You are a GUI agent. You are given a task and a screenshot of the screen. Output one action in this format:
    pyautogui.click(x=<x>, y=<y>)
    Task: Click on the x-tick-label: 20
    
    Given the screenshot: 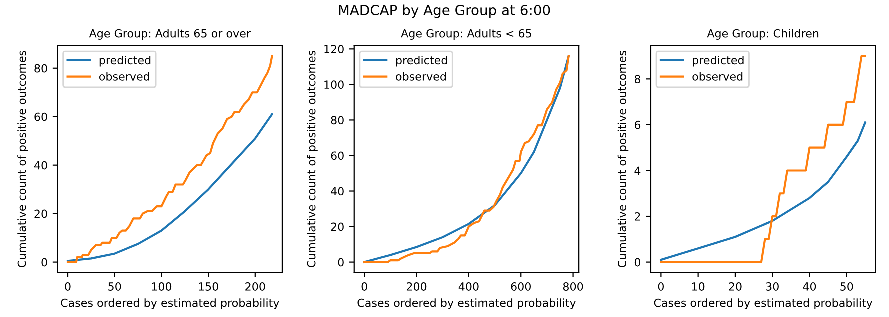 What is the action you would take?
    pyautogui.click(x=735, y=286)
    